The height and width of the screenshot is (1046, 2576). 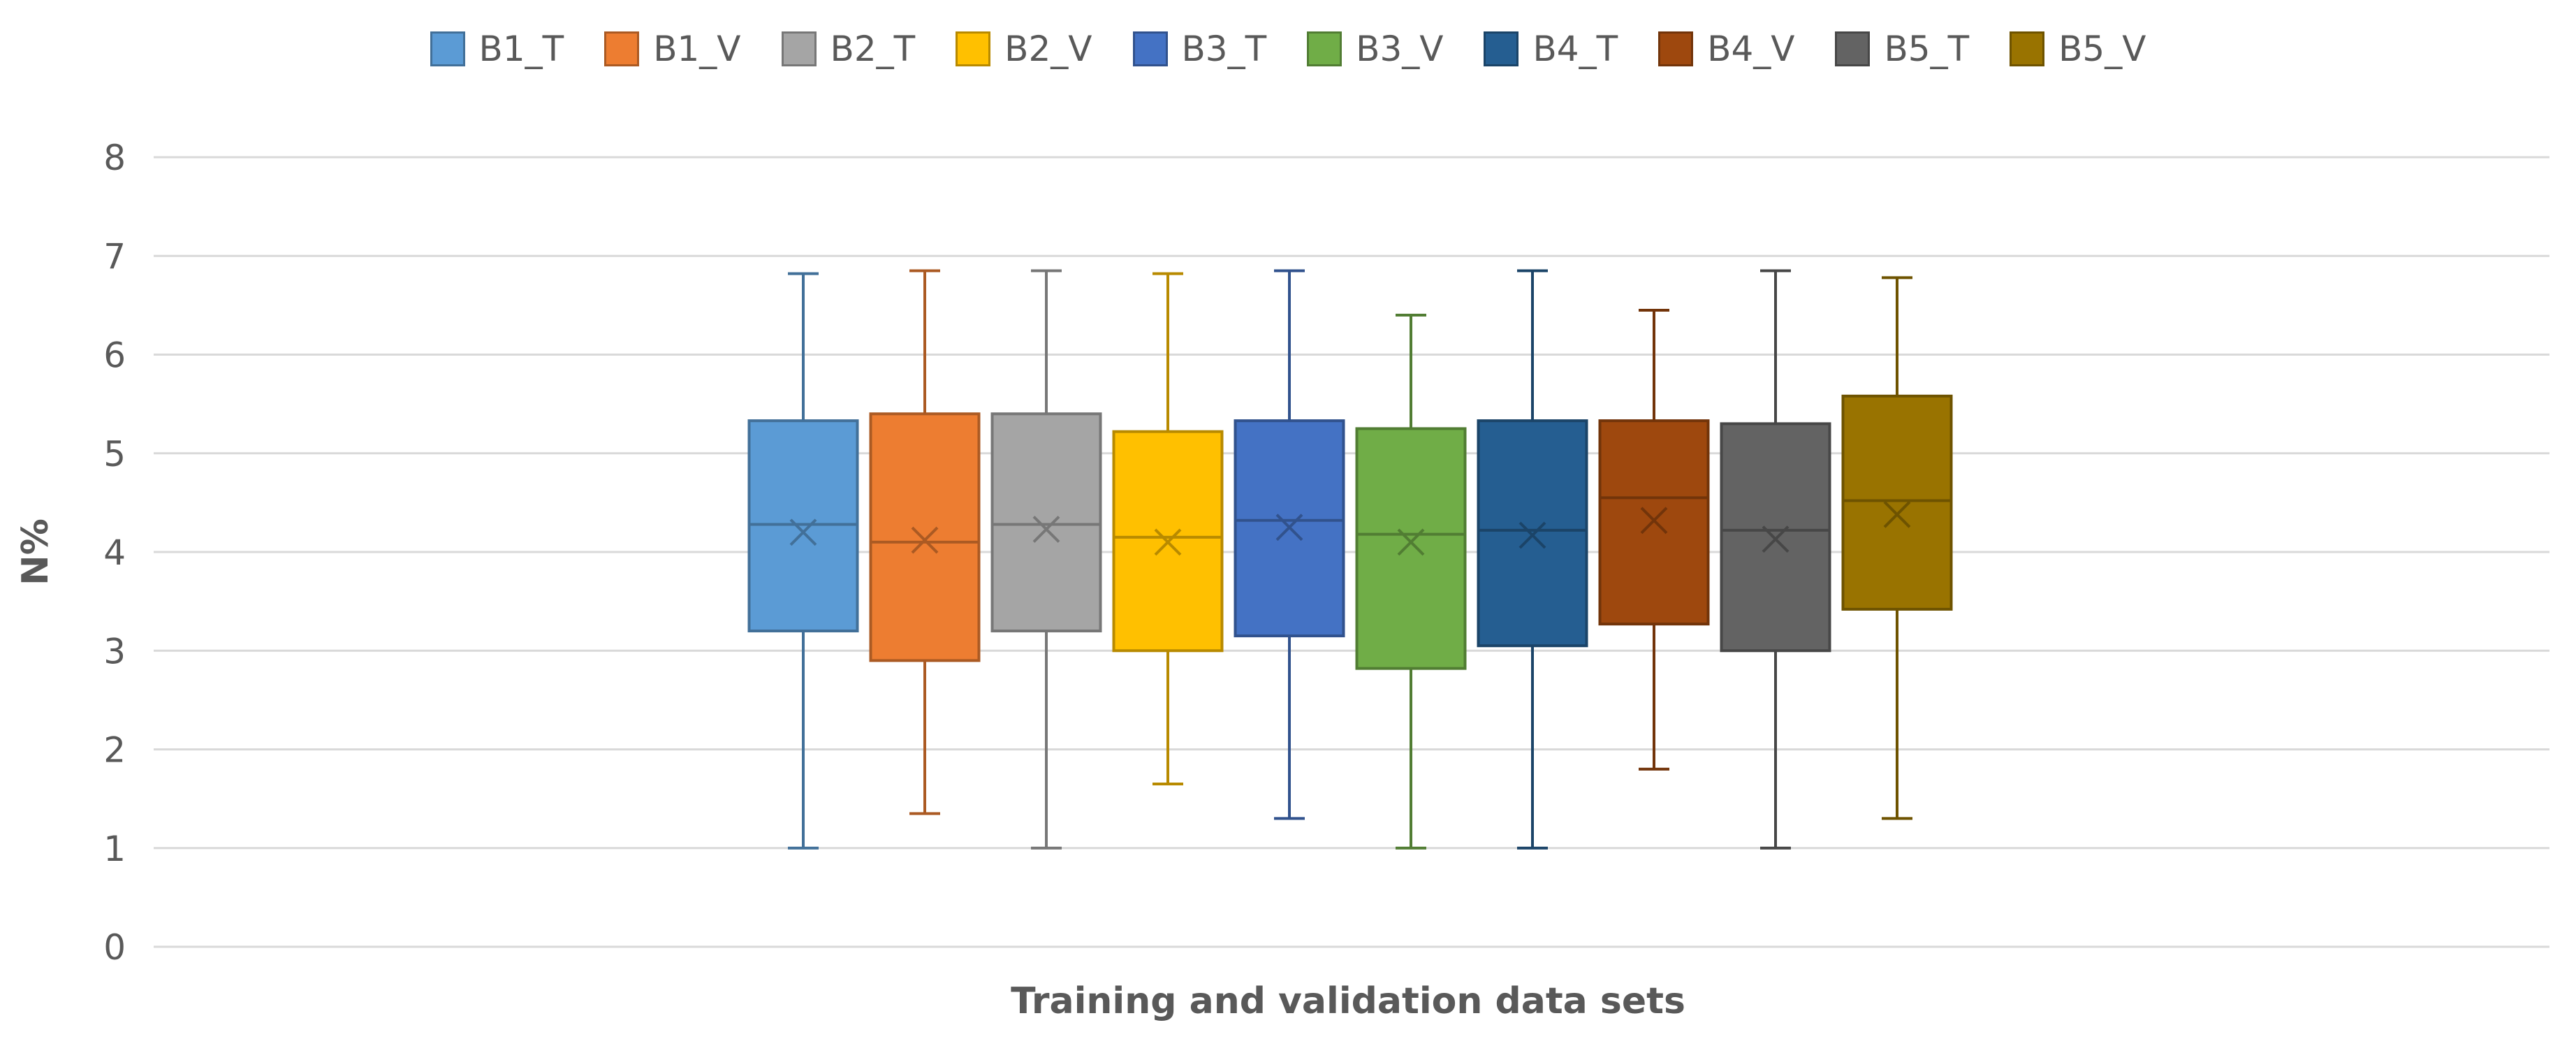 I want to click on y-tick-label: 4, so click(x=114, y=552).